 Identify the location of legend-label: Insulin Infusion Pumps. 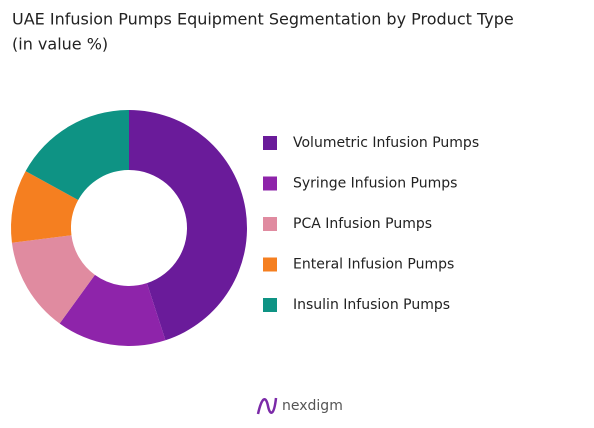
(371, 305).